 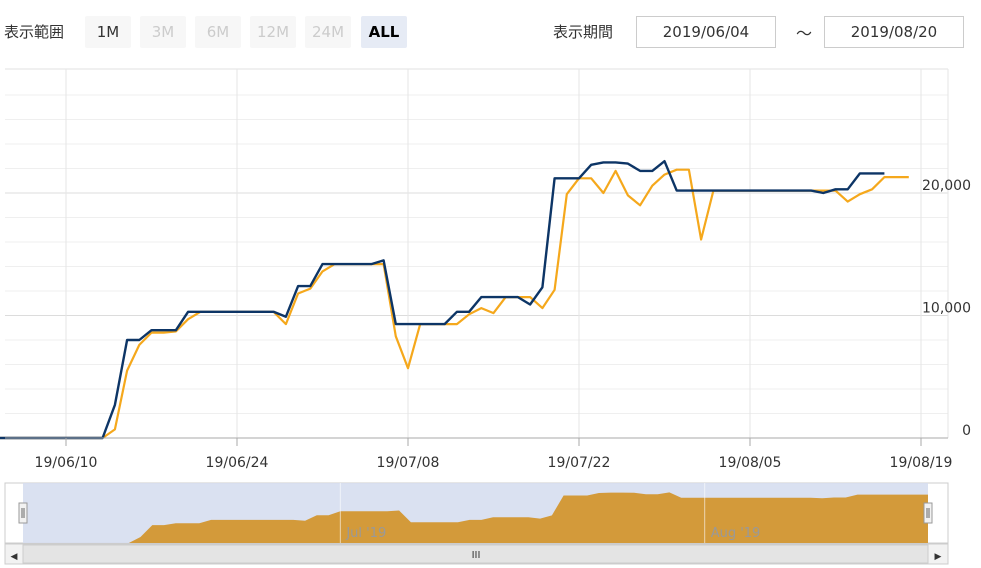 I want to click on scrollbar-grip: III, so click(x=476, y=555).